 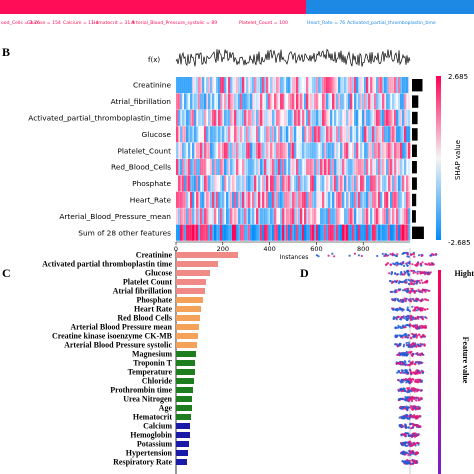 I want to click on heatmap-x-tick-label: 600, so click(x=316, y=249).